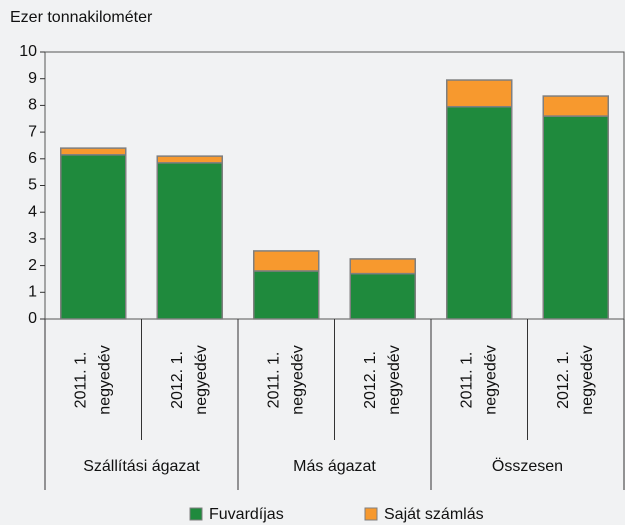 This screenshot has height=525, width=625. I want to click on group-label: Más ágazat, so click(334, 466).